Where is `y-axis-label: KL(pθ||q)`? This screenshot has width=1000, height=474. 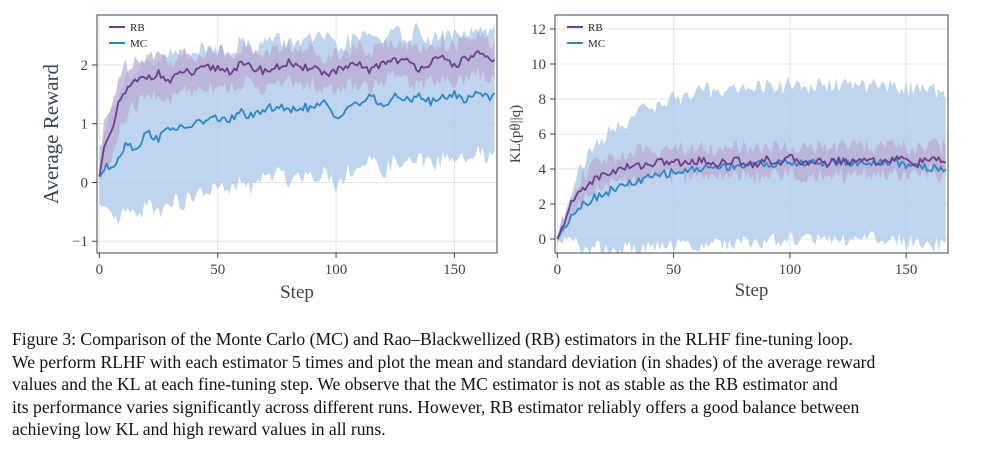 y-axis-label: KL(pθ||q) is located at coordinates (516, 134).